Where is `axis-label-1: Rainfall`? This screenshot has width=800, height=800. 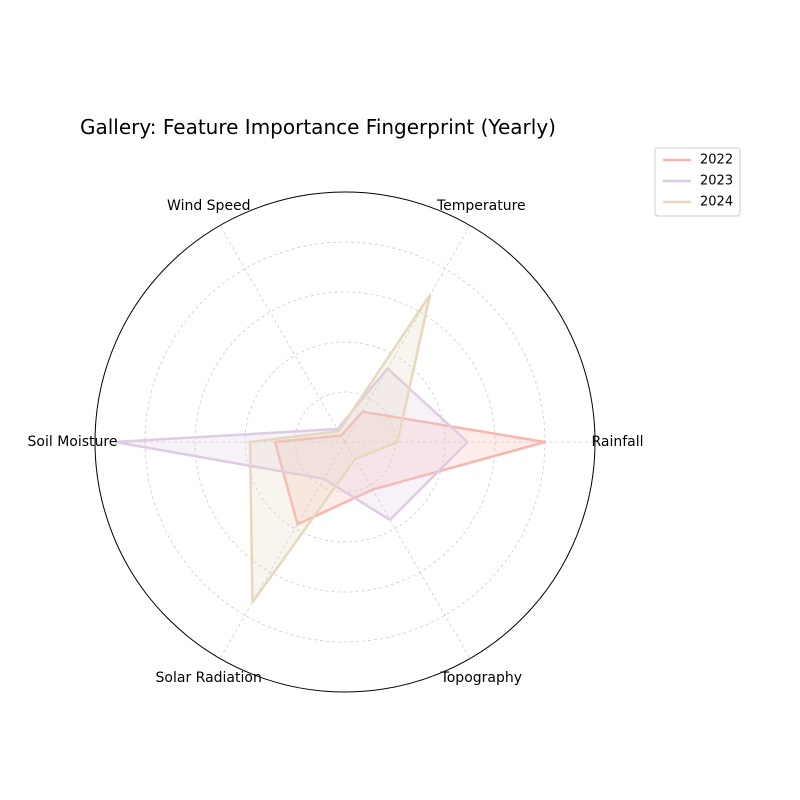
axis-label-1: Rainfall is located at coordinates (617, 442).